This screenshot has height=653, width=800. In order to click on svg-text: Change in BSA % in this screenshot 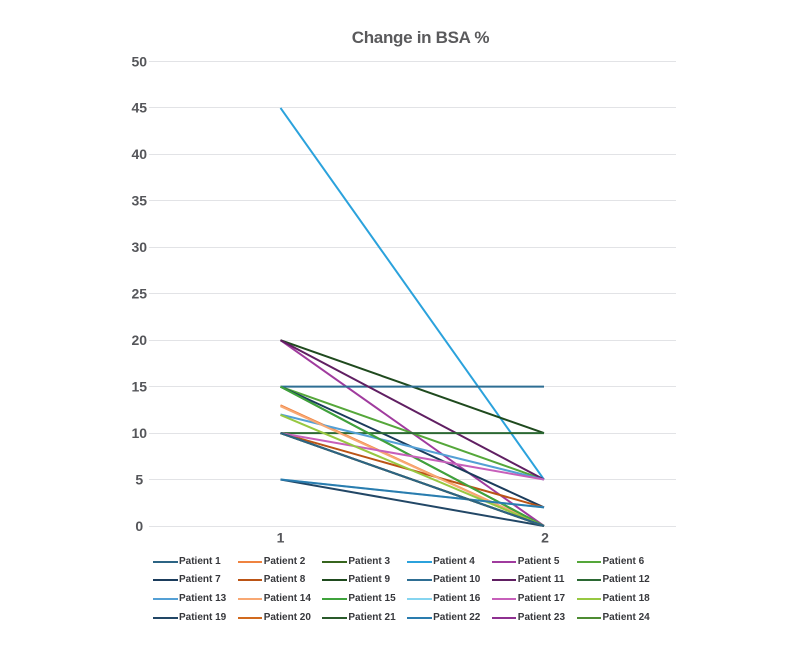, I will do `click(421, 37)`.